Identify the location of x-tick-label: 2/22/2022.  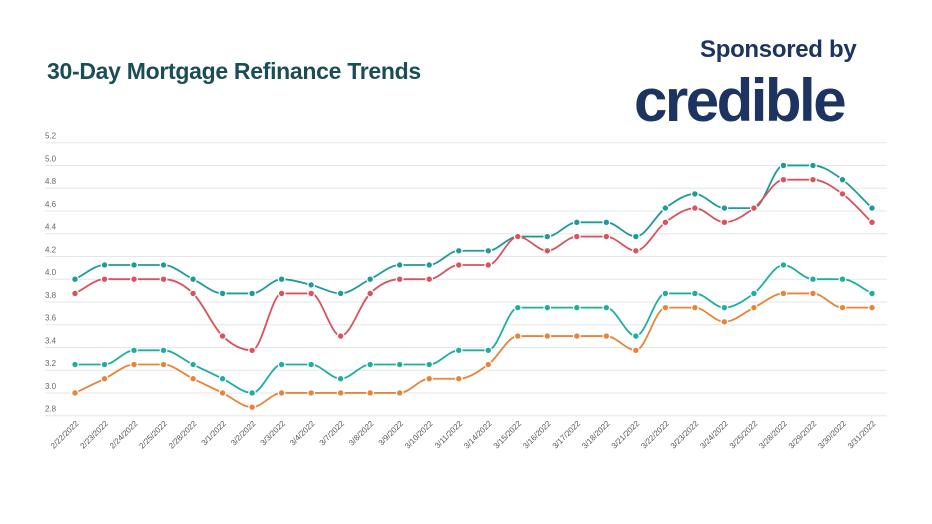
(65, 435).